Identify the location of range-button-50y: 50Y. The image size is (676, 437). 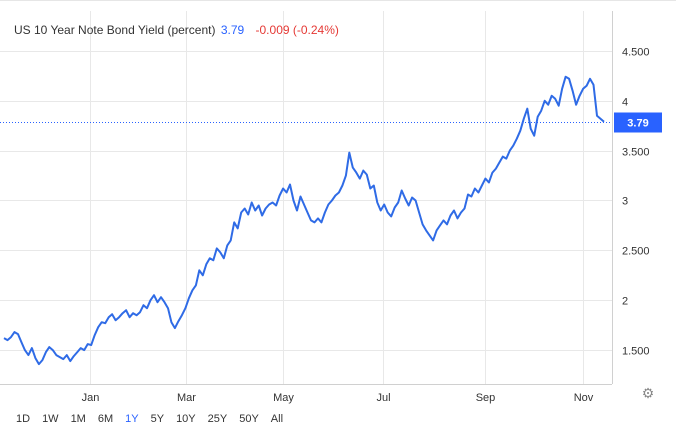
(249, 419).